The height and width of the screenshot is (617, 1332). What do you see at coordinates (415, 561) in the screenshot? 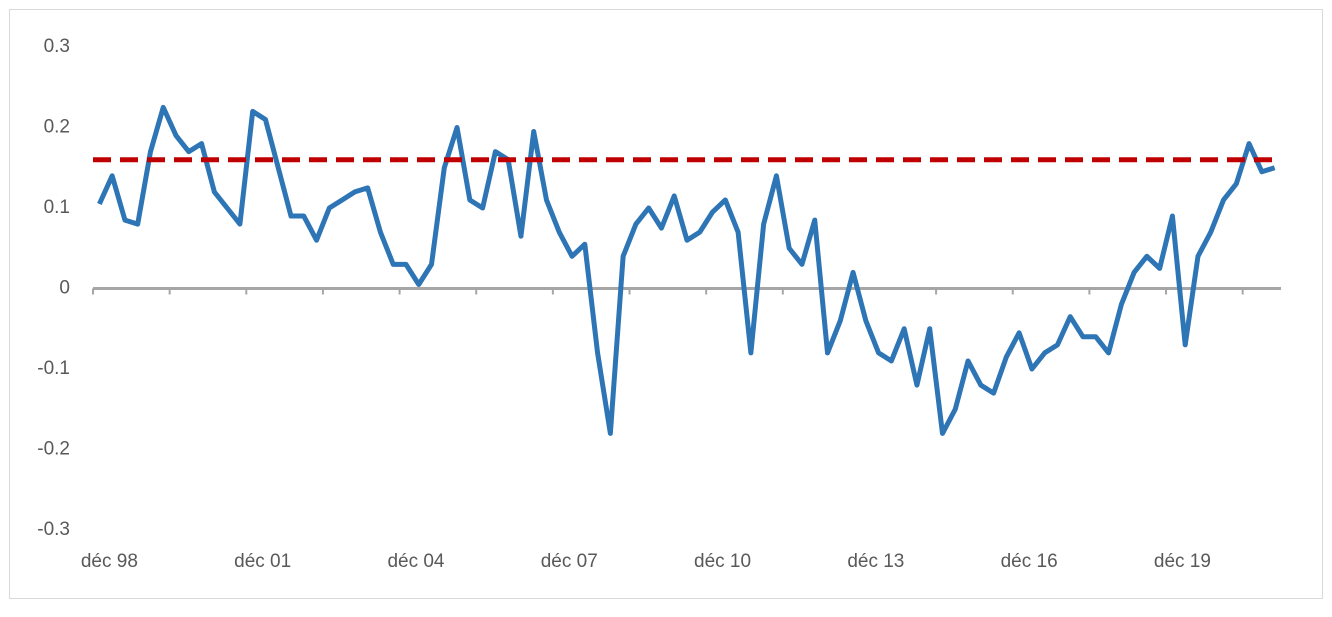
I see `x-tick-label: déc 04` at bounding box center [415, 561].